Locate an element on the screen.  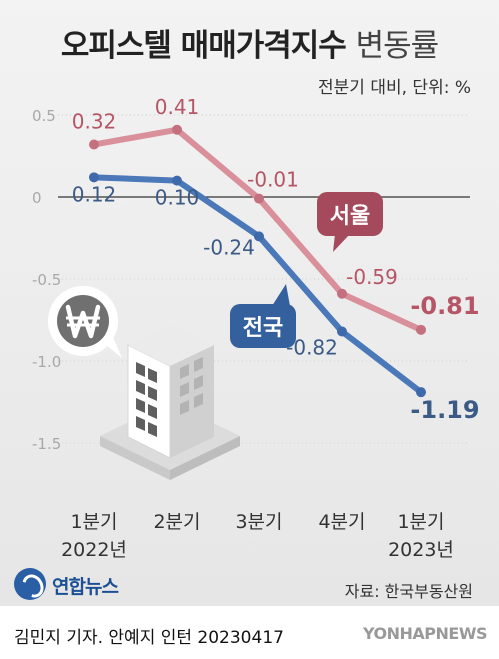
legend-national-label: 전국 is located at coordinates (263, 328).